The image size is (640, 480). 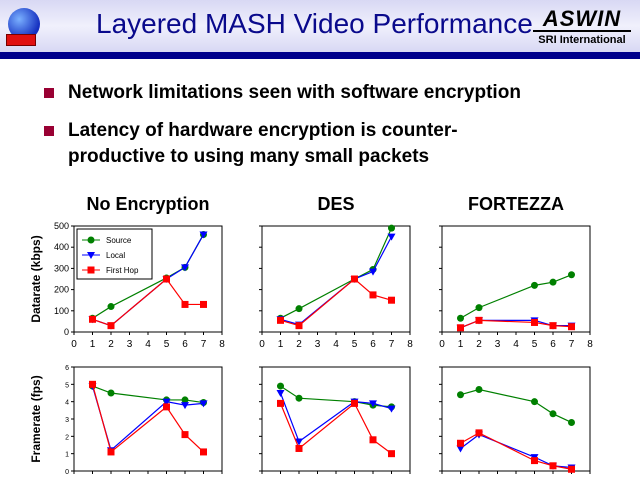 What do you see at coordinates (148, 204) in the screenshot?
I see `chart-title-no-encryption: No Encryption` at bounding box center [148, 204].